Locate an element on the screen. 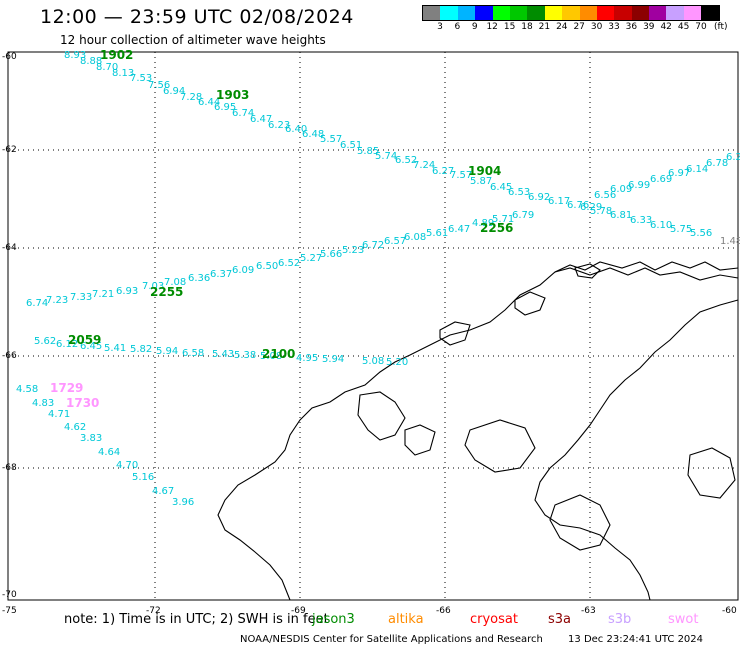 The image size is (740, 650). wave-height-label: 6.97 is located at coordinates (679, 173).